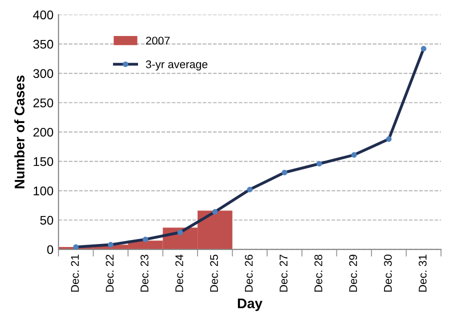 This screenshot has height=326, width=450. What do you see at coordinates (19, 131) in the screenshot?
I see `y-axis-title: Number of Cases` at bounding box center [19, 131].